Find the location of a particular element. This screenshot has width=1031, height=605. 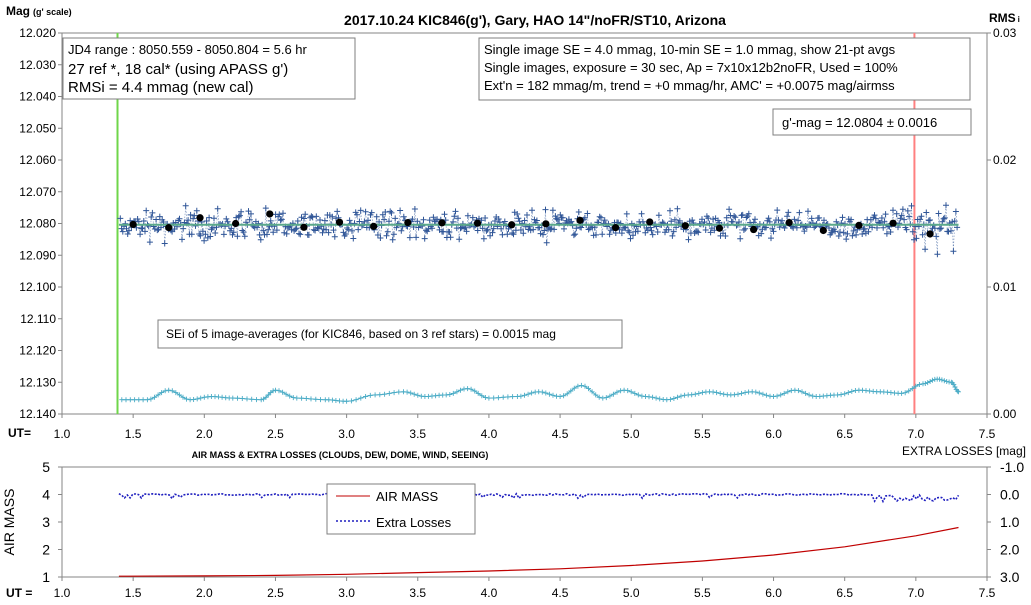

x-tick-label: 5.0 is located at coordinates (631, 434).